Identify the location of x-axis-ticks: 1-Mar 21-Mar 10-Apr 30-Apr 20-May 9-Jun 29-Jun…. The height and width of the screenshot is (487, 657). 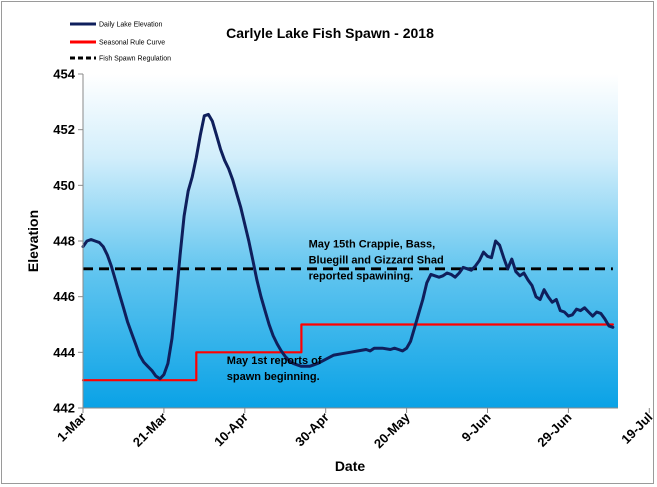
(354, 429).